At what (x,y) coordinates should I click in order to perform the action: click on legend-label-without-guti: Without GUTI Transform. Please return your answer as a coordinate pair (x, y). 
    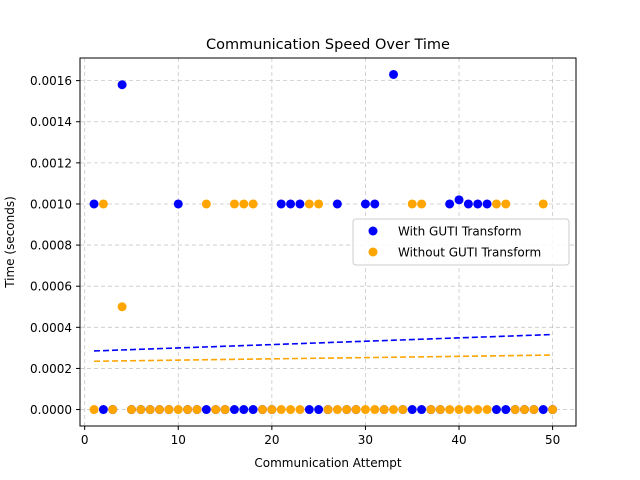
    Looking at the image, I should click on (469, 253).